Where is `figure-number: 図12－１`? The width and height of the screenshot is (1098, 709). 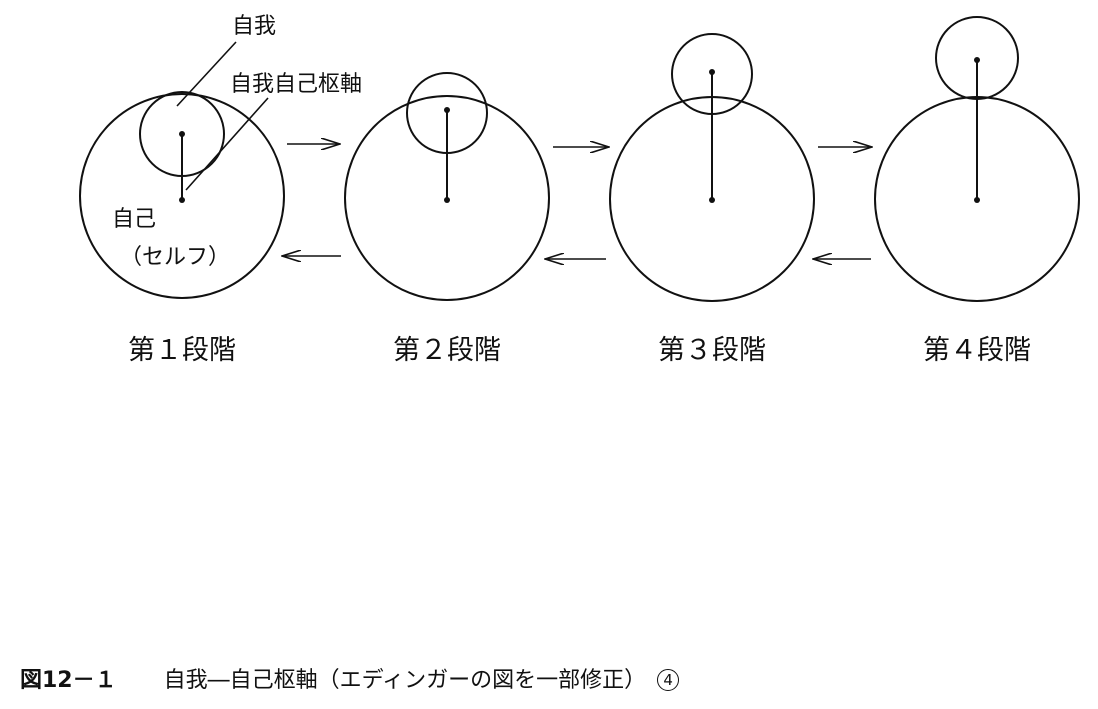
figure-number: 図12－１ is located at coordinates (68, 680).